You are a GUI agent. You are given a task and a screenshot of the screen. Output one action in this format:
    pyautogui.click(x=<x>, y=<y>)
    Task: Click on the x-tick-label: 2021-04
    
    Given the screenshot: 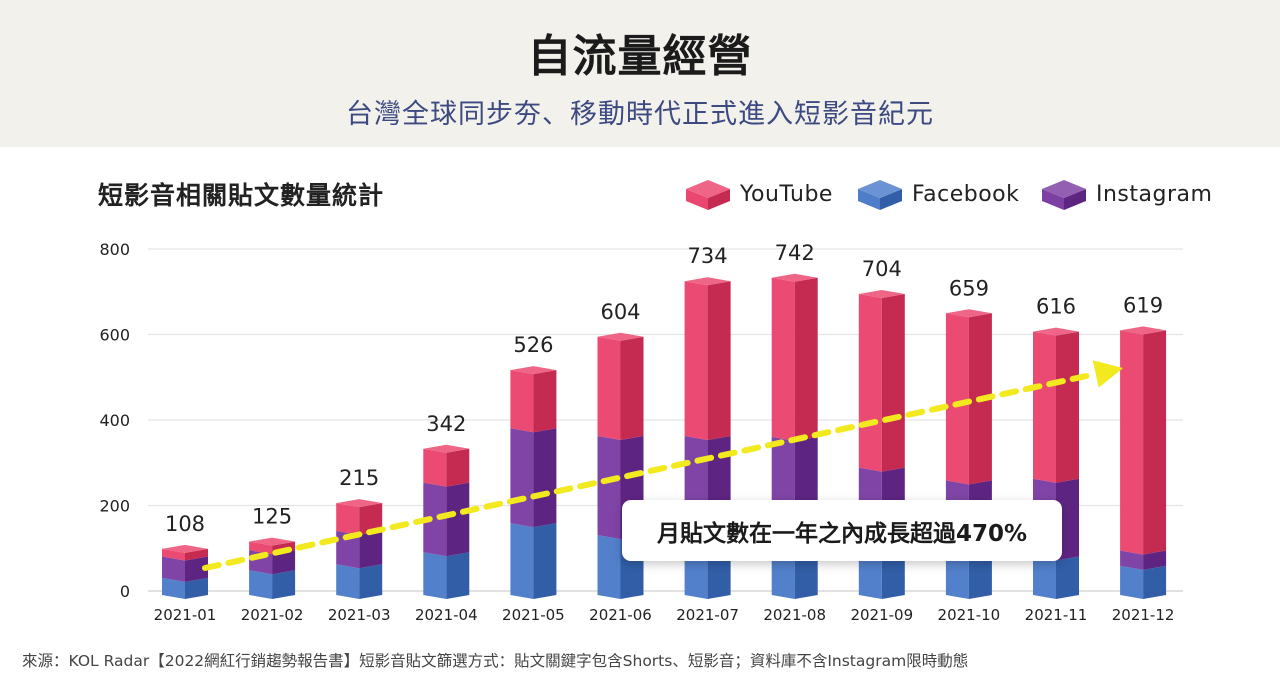 What is the action you would take?
    pyautogui.click(x=446, y=615)
    